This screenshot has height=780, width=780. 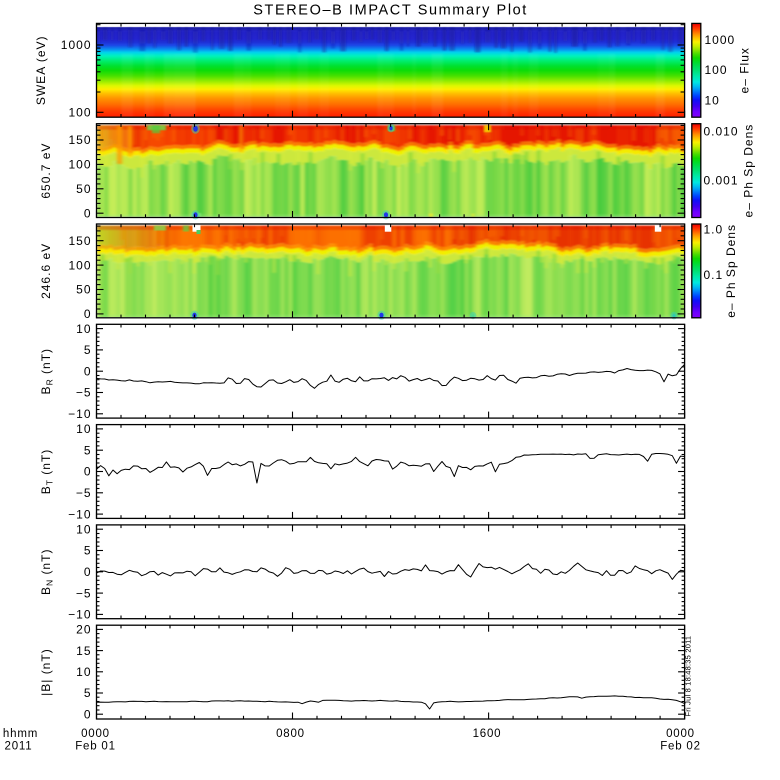 What do you see at coordinates (19, 747) in the screenshot?
I see `svg-text: 2011` at bounding box center [19, 747].